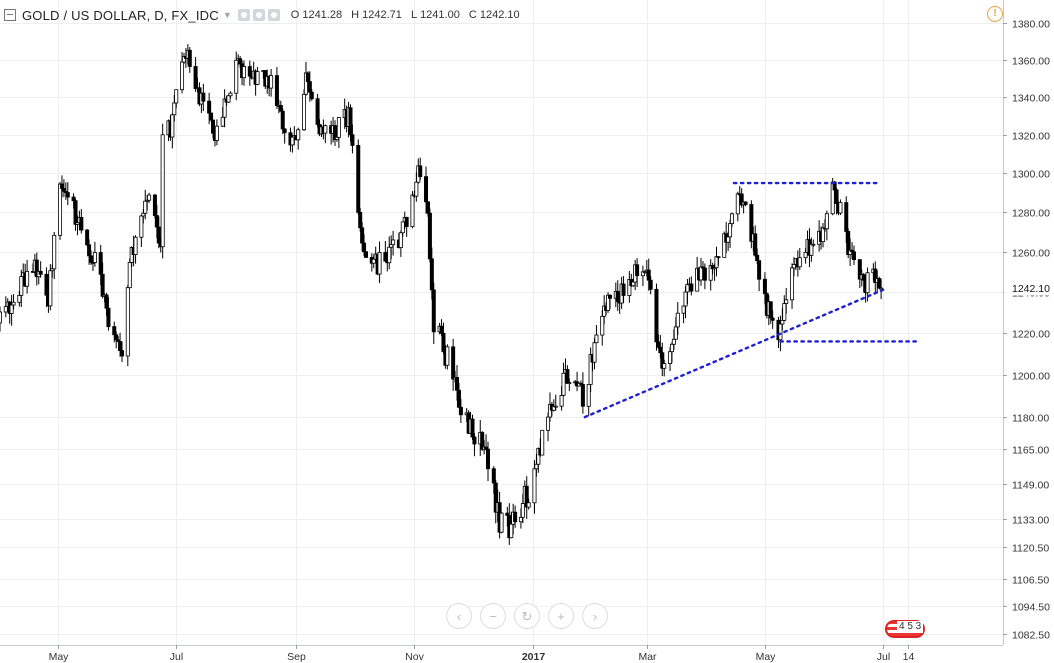 Image resolution: width=1054 pixels, height=663 pixels. I want to click on zoom-out-button: −, so click(493, 616).